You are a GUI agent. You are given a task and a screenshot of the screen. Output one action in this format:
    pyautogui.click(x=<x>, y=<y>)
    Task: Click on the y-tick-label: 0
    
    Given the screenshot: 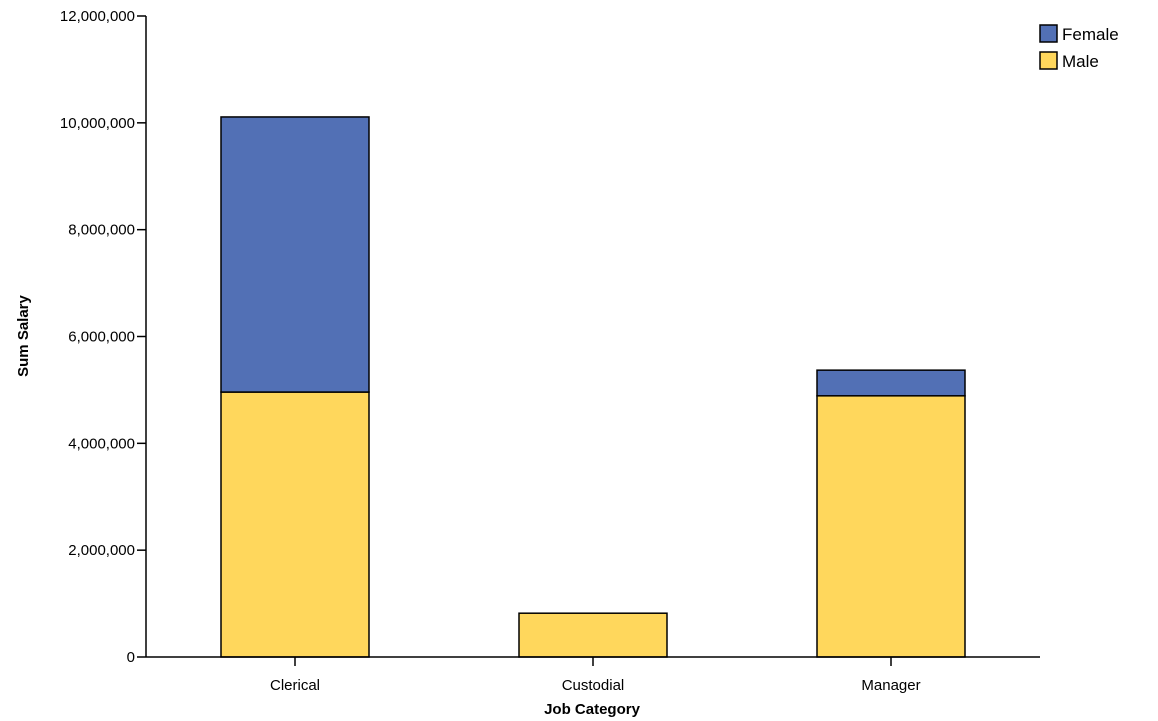 What is the action you would take?
    pyautogui.click(x=131, y=657)
    